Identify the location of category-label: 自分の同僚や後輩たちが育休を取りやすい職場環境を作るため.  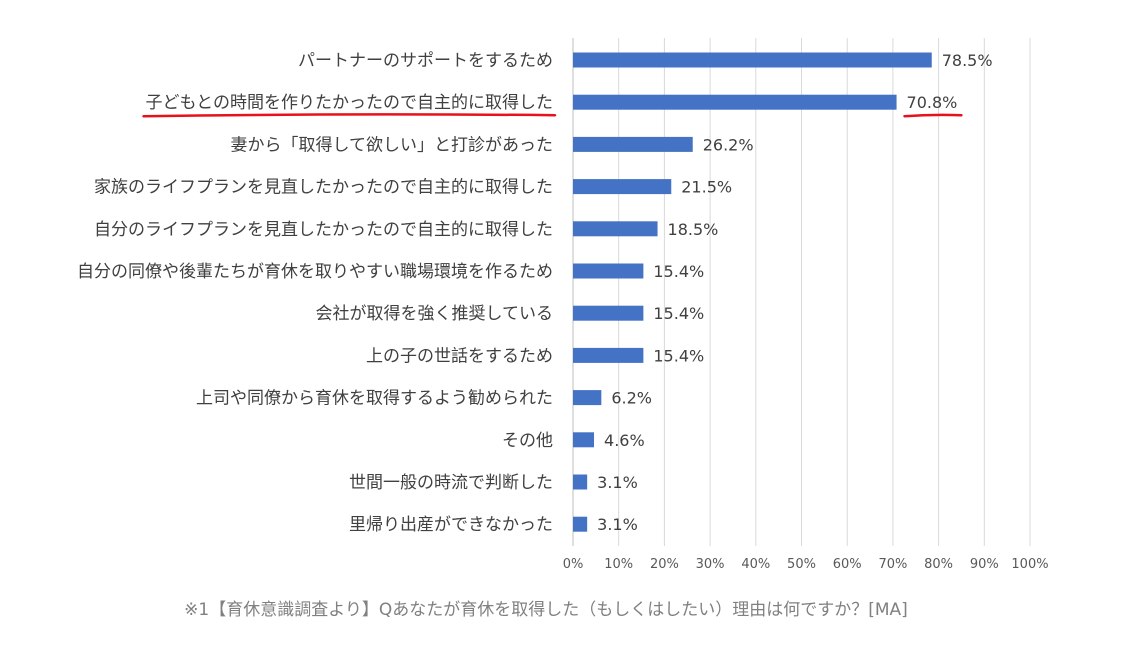
(315, 272).